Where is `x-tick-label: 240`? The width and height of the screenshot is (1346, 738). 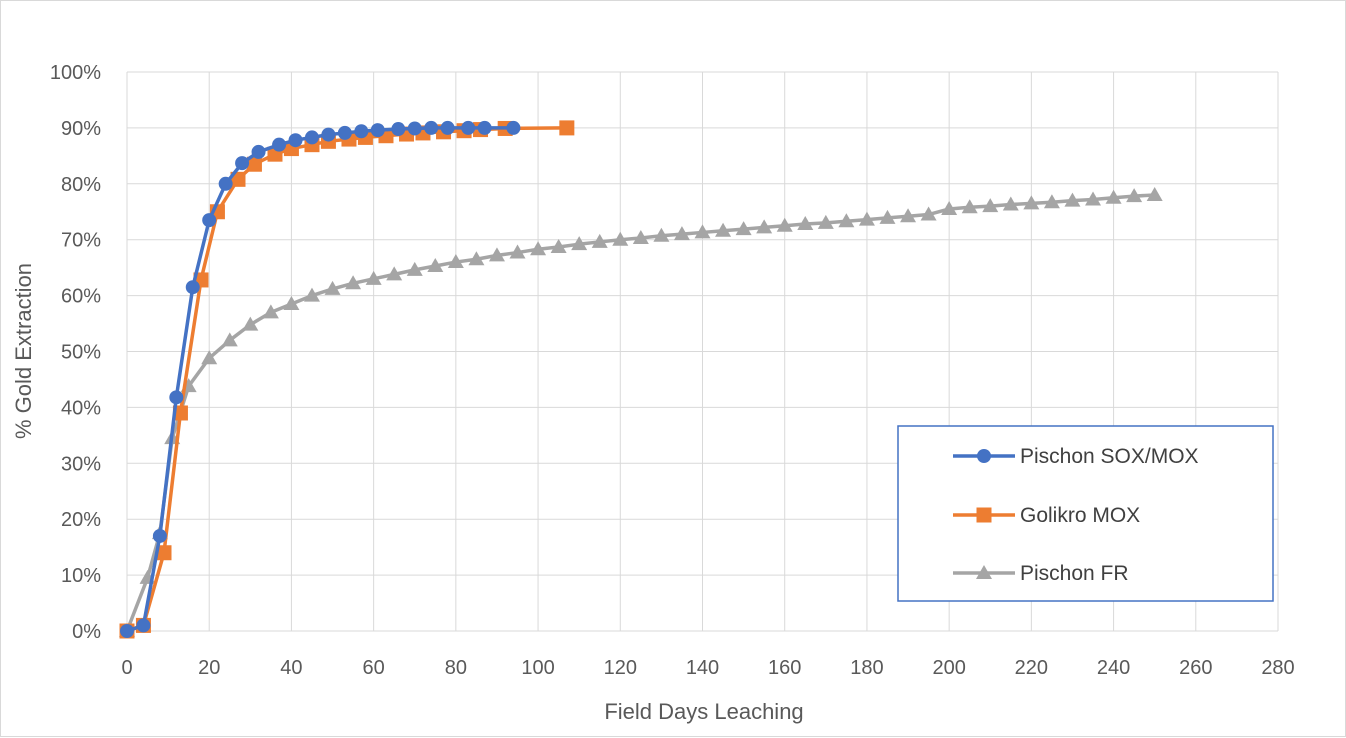 x-tick-label: 240 is located at coordinates (1113, 668).